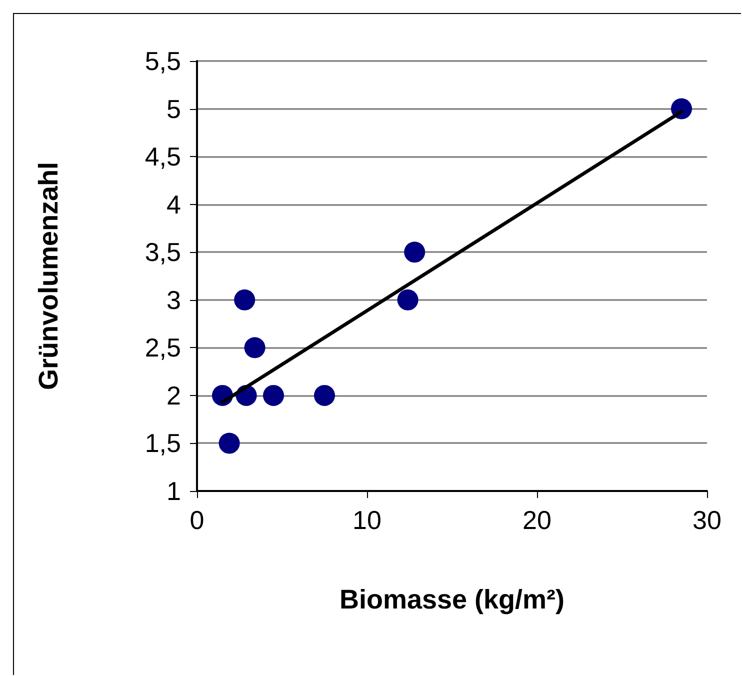 Image resolution: width=742 pixels, height=676 pixels. What do you see at coordinates (452, 599) in the screenshot?
I see `x-axis-title: Biomasse (kg/m²)` at bounding box center [452, 599].